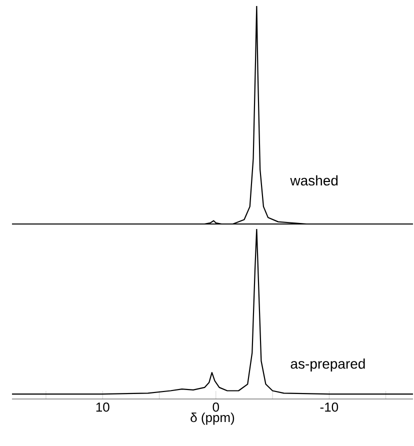 The width and height of the screenshot is (414, 446). Describe the element at coordinates (328, 365) in the screenshot. I see `series-label: as-prepared` at that location.